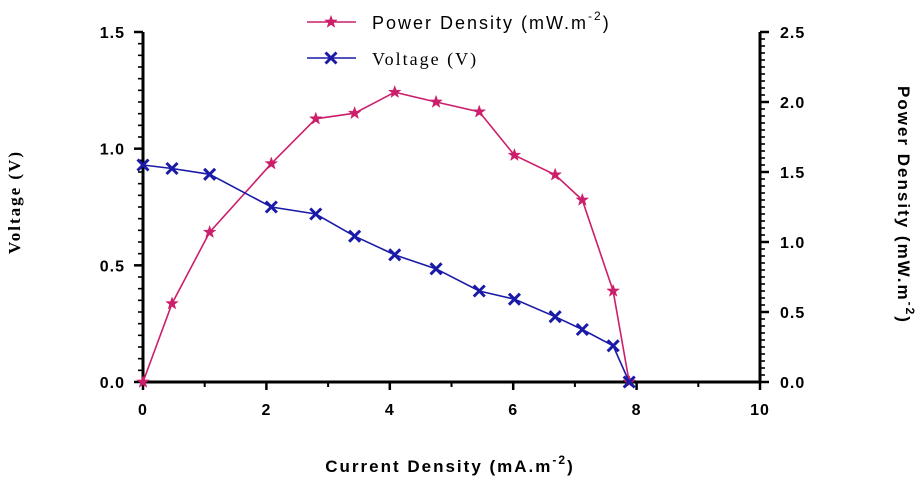 The width and height of the screenshot is (921, 481). Describe the element at coordinates (513, 410) in the screenshot. I see `x-tick-label: 6` at that location.